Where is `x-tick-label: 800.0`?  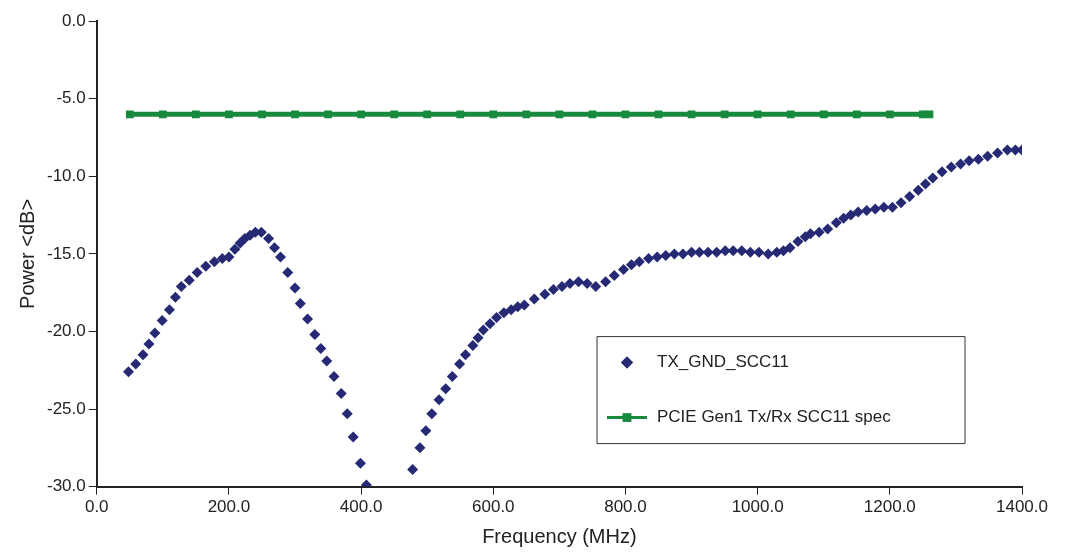 x-tick-label: 800.0 is located at coordinates (625, 507).